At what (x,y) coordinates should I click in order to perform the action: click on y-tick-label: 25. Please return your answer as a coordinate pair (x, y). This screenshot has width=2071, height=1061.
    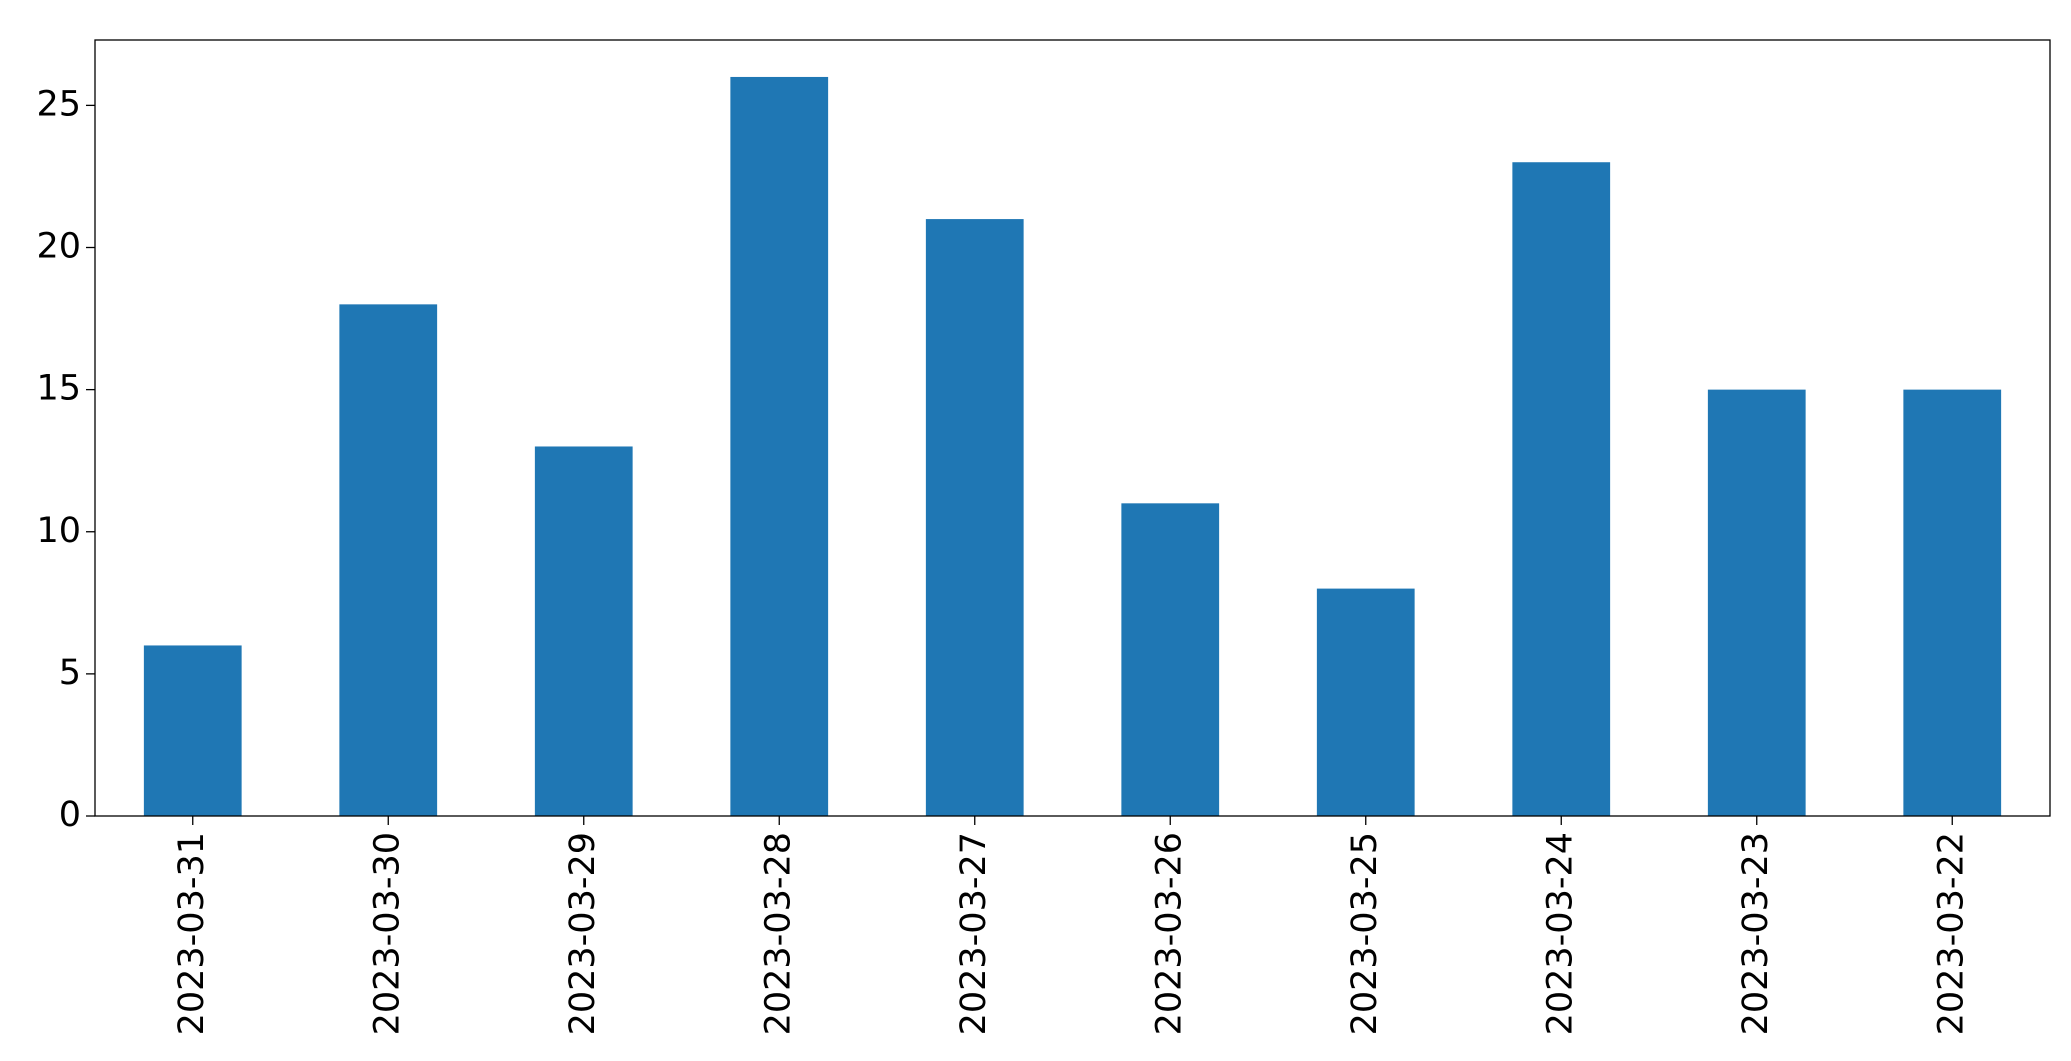
    Looking at the image, I should click on (58, 104).